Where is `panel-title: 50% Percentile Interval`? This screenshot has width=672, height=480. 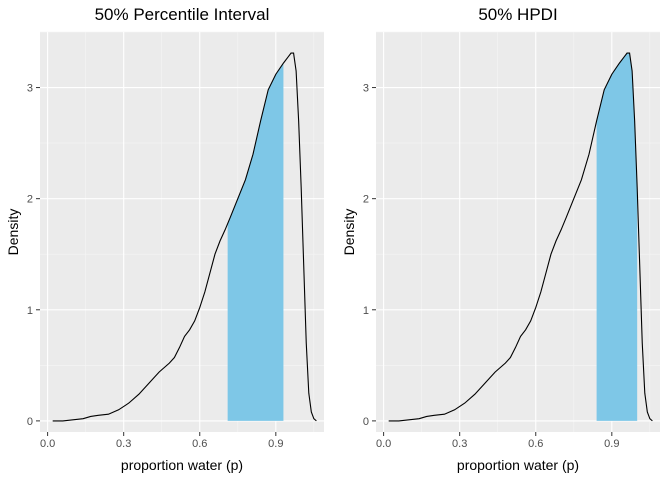 panel-title: 50% Percentile Interval is located at coordinates (182, 14).